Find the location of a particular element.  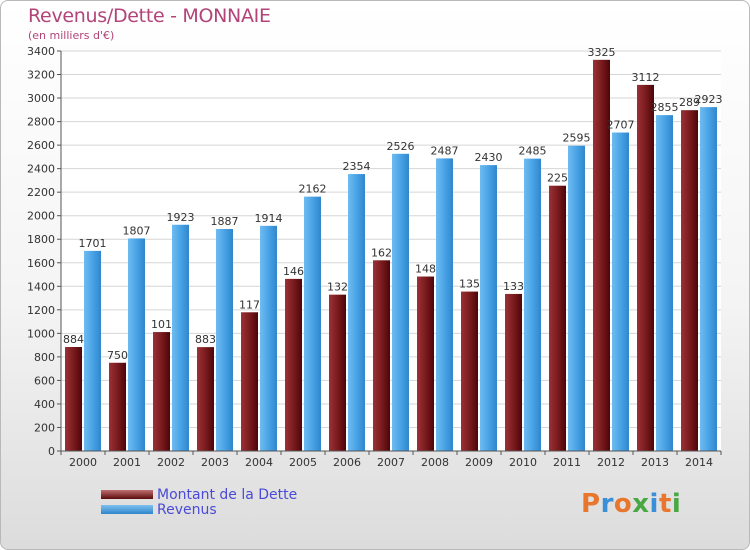

bar-debt-value-label: 162 is located at coordinates (381, 252).